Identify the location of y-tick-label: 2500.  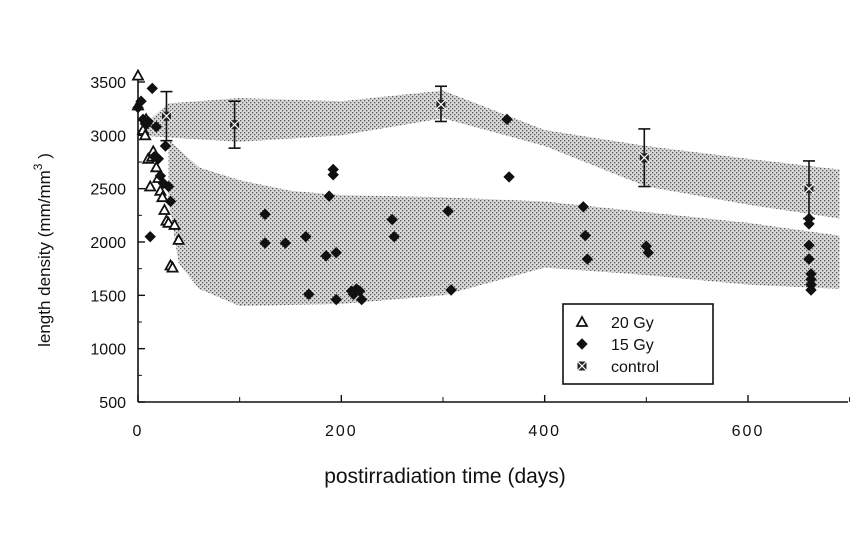
(108, 190).